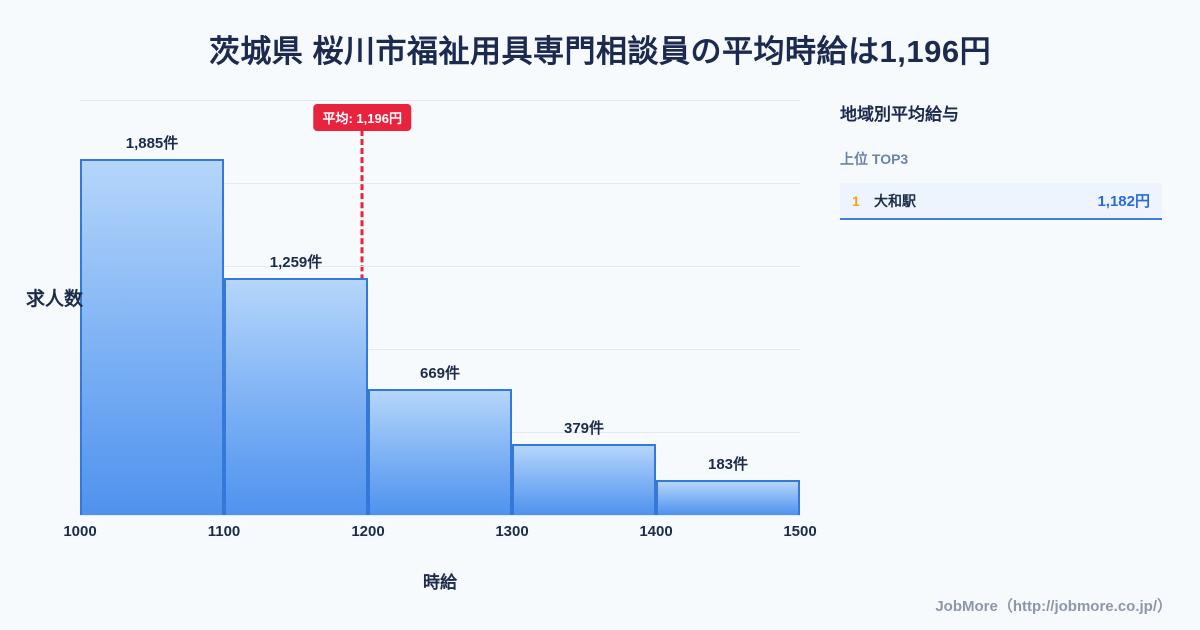 This screenshot has width=1200, height=630. What do you see at coordinates (600, 51) in the screenshot?
I see `page-title: 茨城県 桜川市福祉用具専門相談員の平均時給は1,196円` at bounding box center [600, 51].